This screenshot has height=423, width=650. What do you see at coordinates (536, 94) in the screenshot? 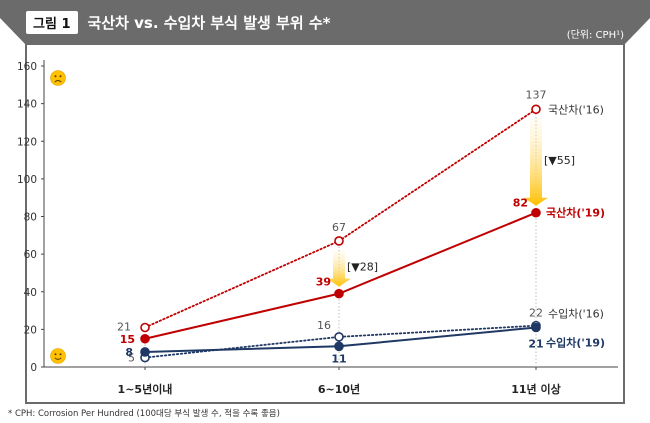
I see `data-label-domestic-2016: 137` at bounding box center [536, 94].